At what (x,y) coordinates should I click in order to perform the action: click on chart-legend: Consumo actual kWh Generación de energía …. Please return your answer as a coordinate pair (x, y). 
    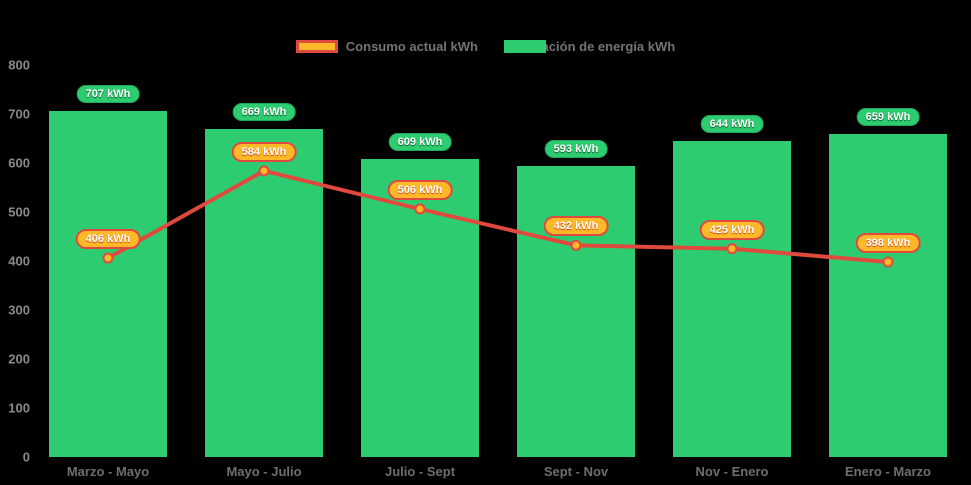
    Looking at the image, I should click on (485, 46).